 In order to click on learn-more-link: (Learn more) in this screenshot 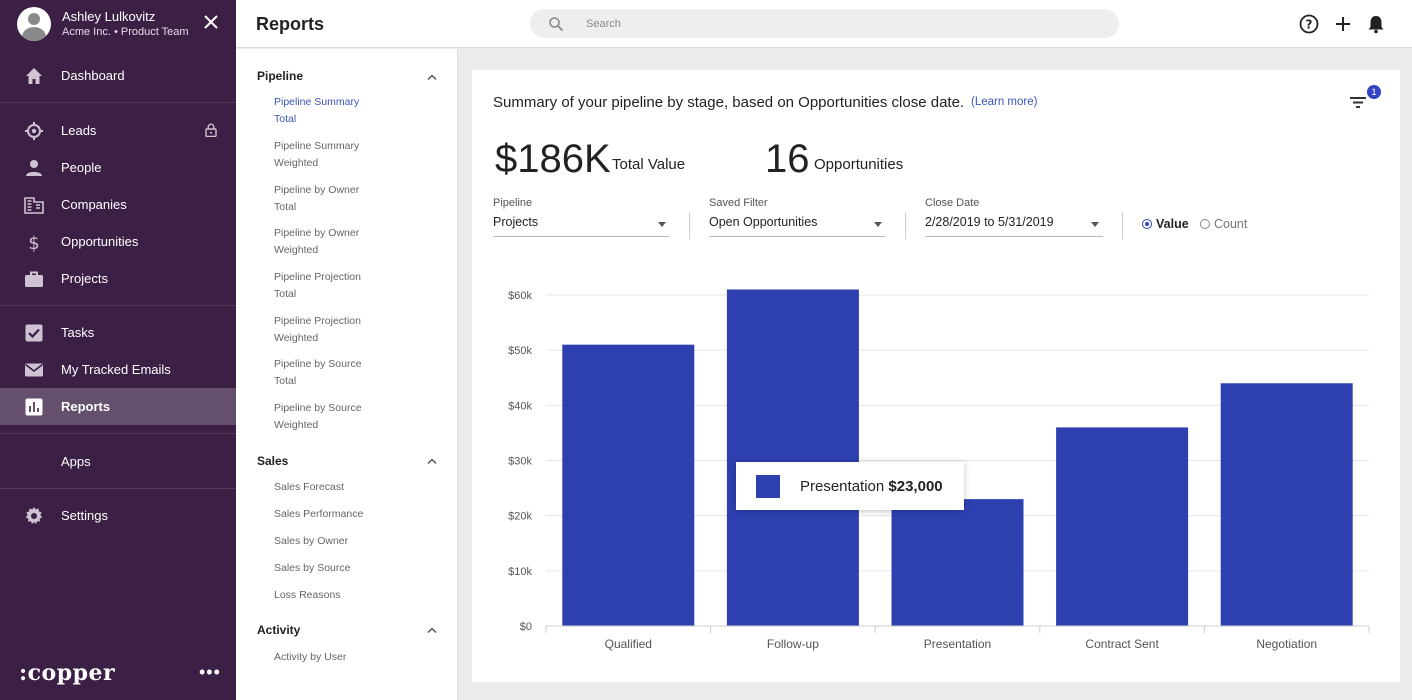, I will do `click(1004, 102)`.